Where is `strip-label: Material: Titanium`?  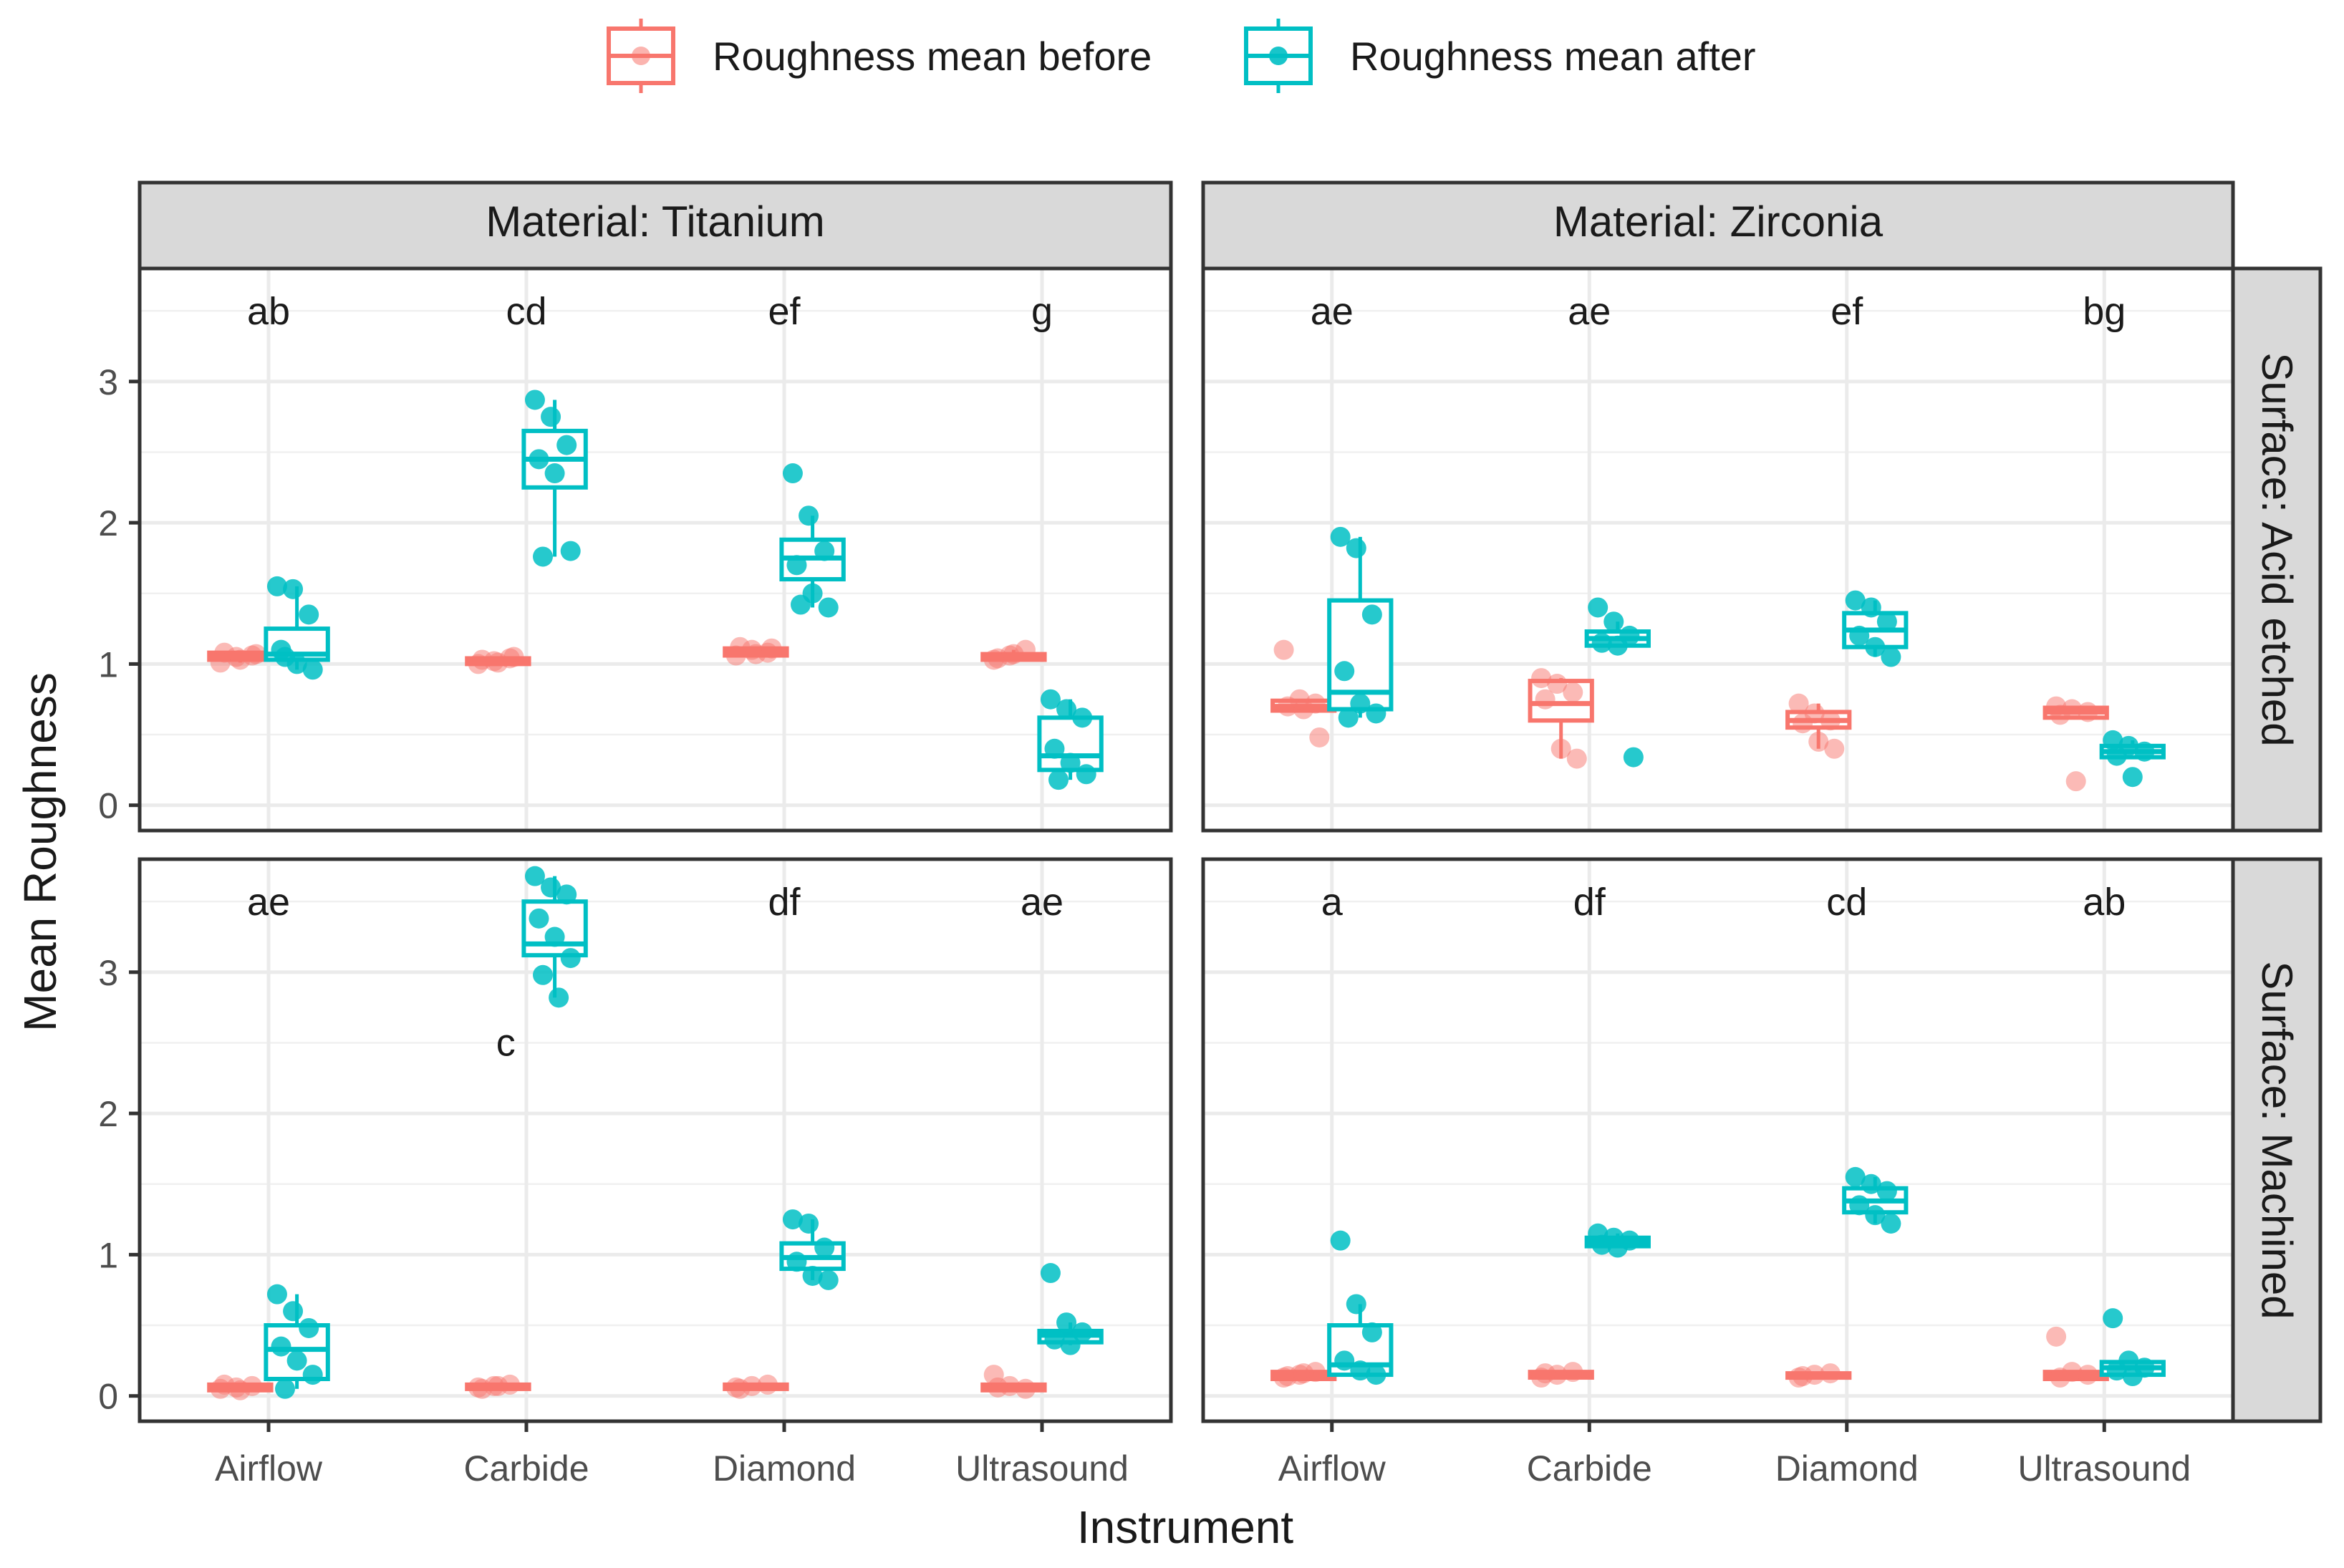
strip-label: Material: Titanium is located at coordinates (655, 222).